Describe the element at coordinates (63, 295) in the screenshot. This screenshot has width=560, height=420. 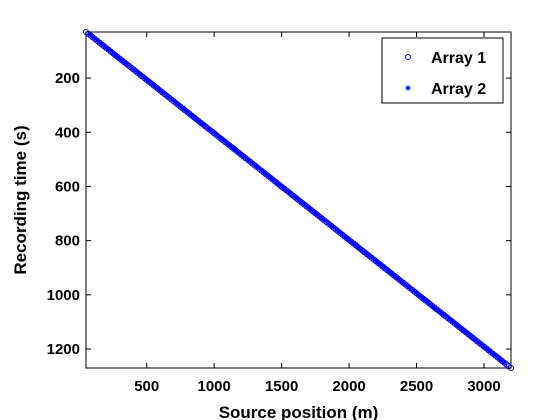
I see `y-tick-label: 1000` at that location.